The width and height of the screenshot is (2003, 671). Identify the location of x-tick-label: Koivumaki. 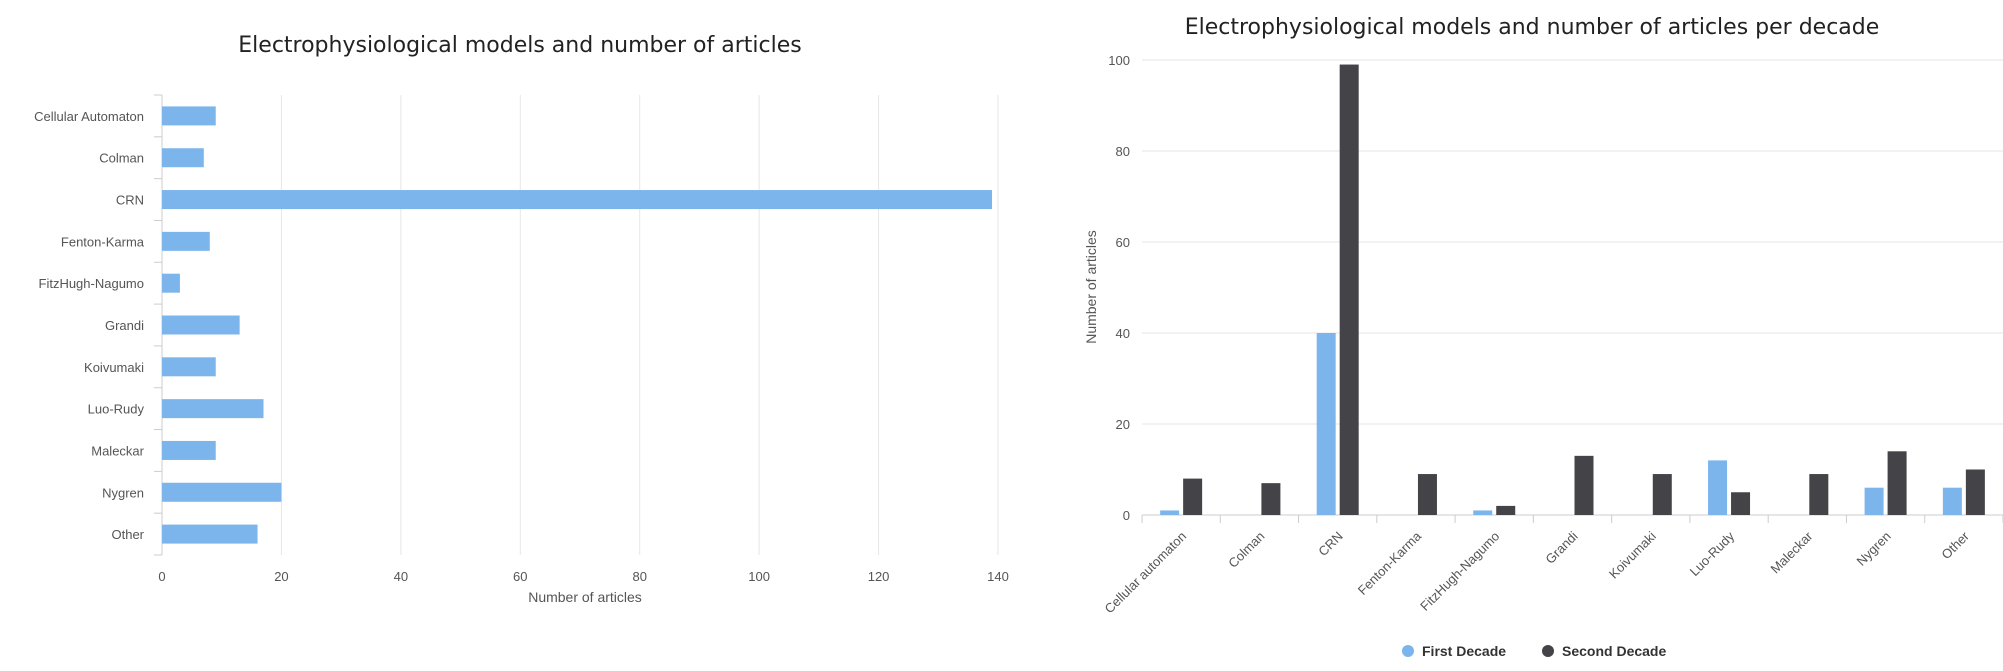
(1632, 554).